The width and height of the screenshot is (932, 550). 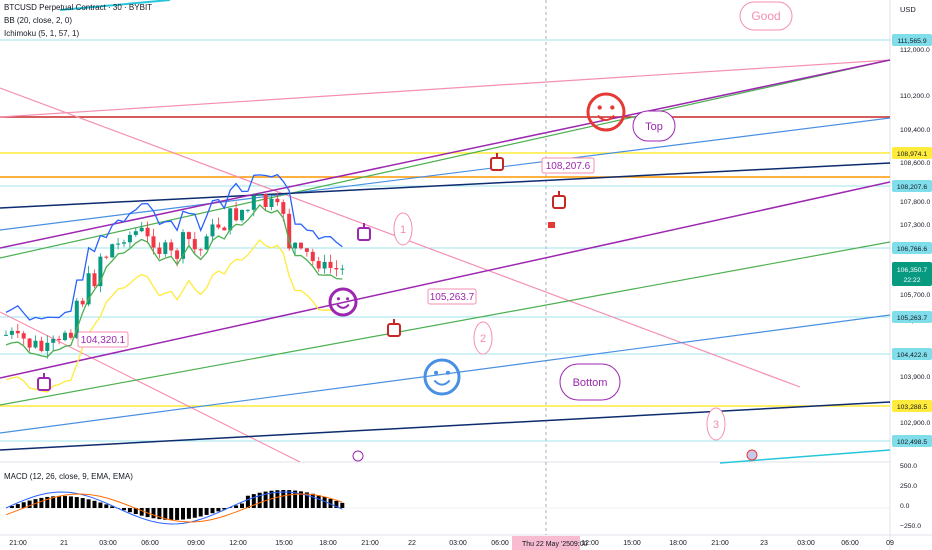 What do you see at coordinates (238, 543) in the screenshot?
I see `time-tick-label: 12:00` at bounding box center [238, 543].